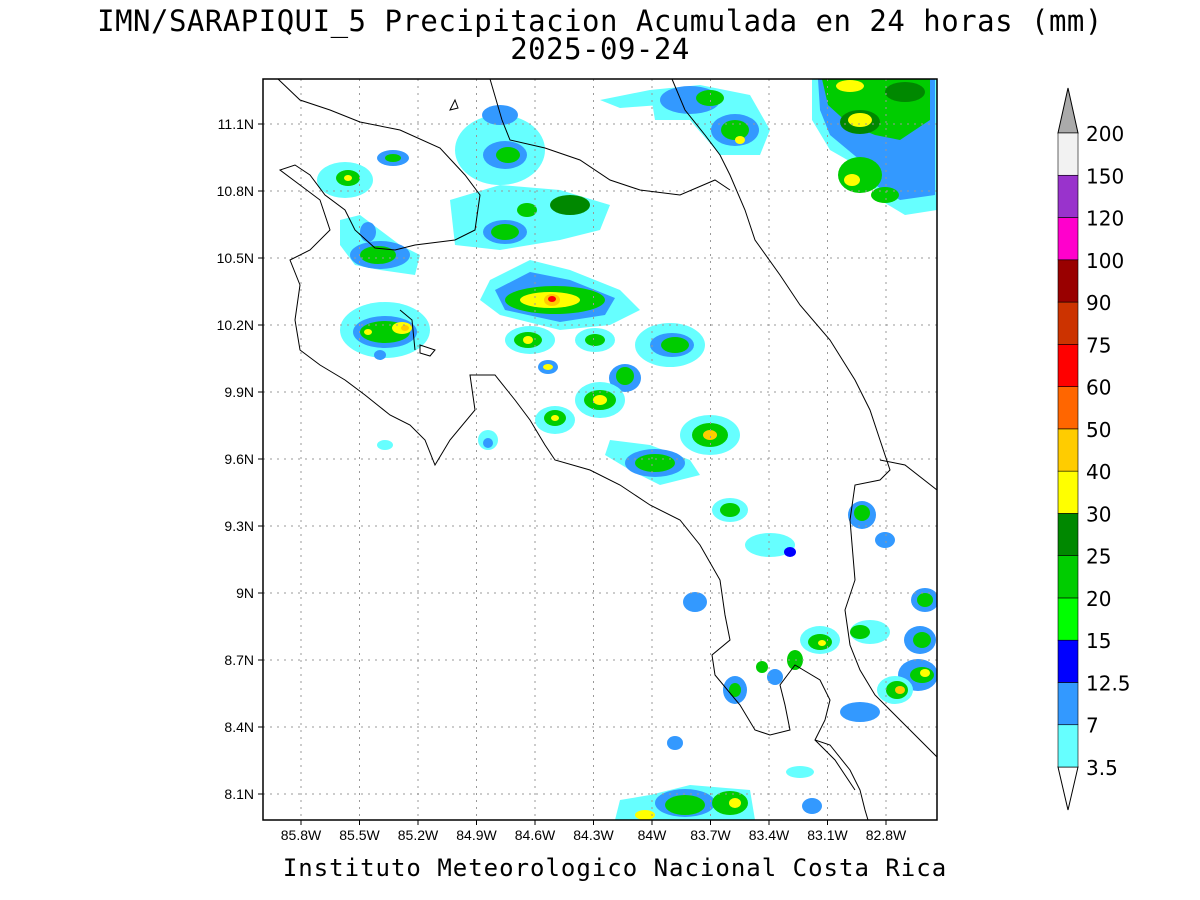 The image size is (1200, 900). I want to click on lon-tick-label: 85.5W, so click(359, 835).